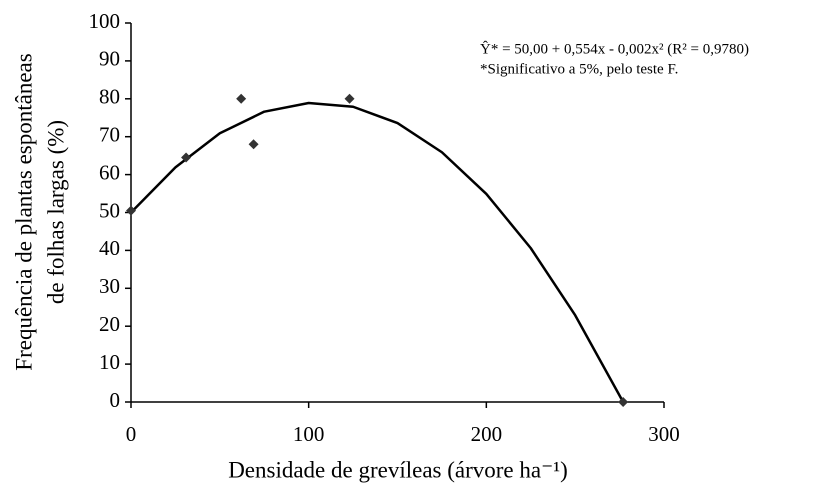 The height and width of the screenshot is (492, 820). What do you see at coordinates (664, 434) in the screenshot?
I see `x-tick-label: 300` at bounding box center [664, 434].